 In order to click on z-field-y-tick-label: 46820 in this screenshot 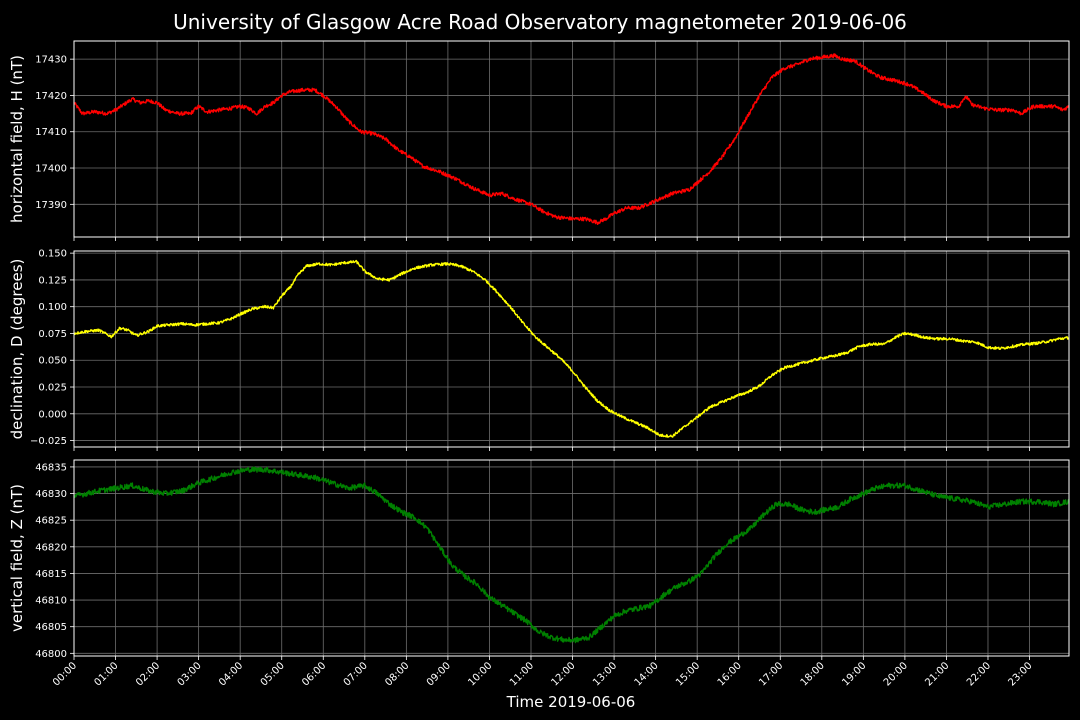, I will do `click(51, 547)`.